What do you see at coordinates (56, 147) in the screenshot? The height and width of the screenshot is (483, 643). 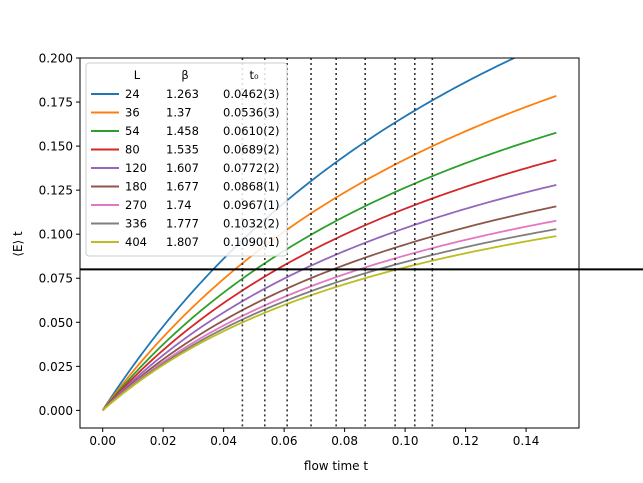 I see `y-tick-label-6: 0.150` at bounding box center [56, 147].